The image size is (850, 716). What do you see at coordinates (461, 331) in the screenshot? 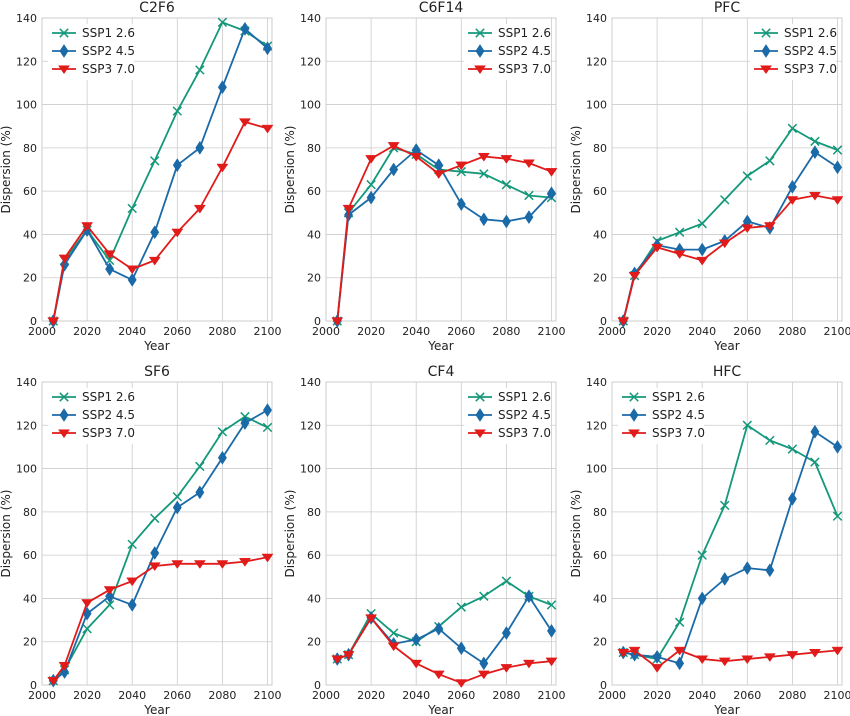
I see `x-tick-label: 2060` at bounding box center [461, 331].